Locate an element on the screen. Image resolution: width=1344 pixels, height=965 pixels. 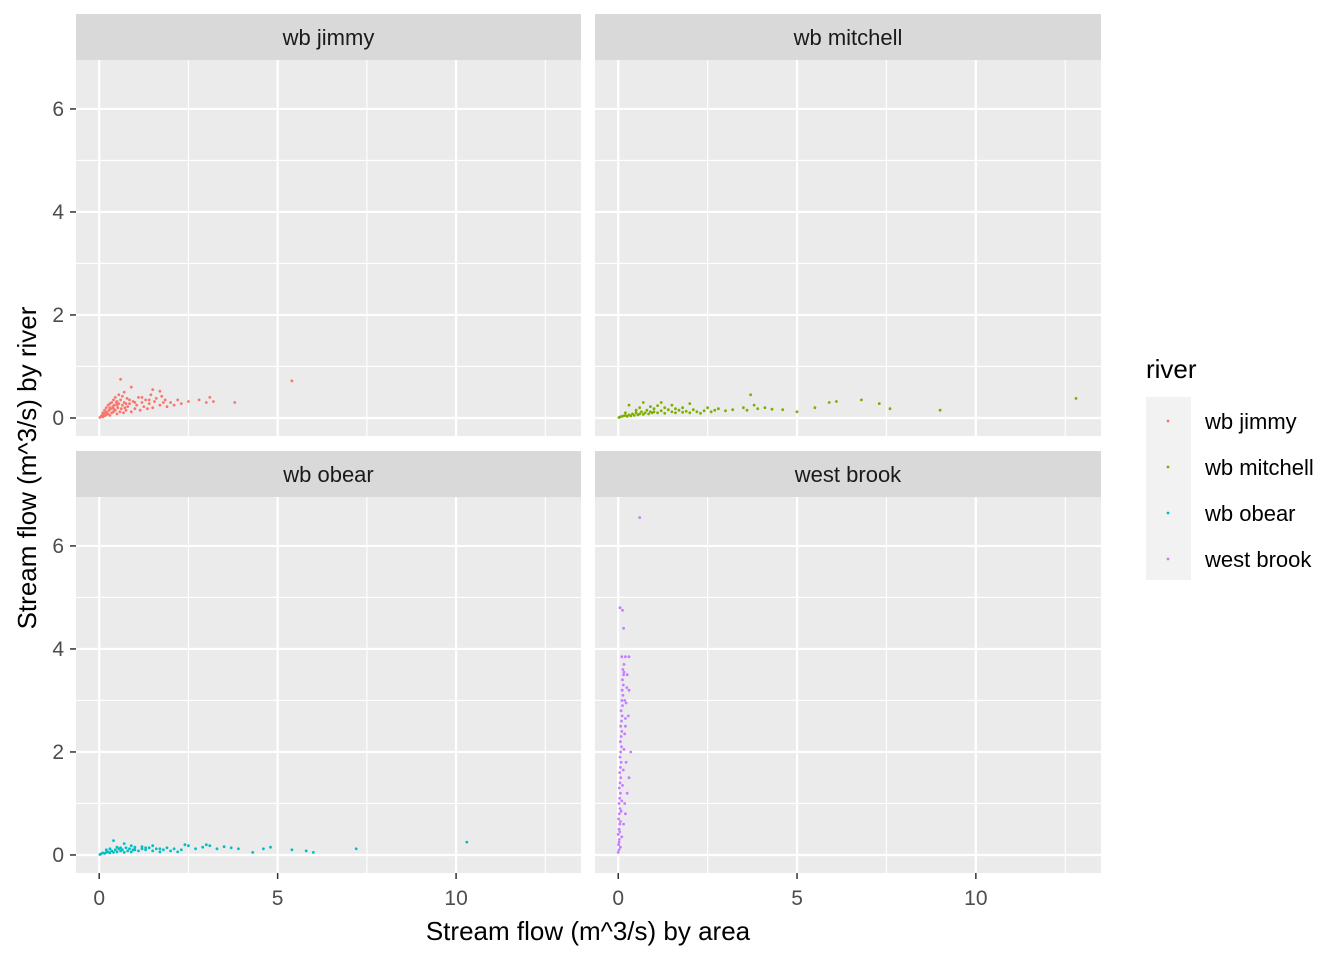
x-tick-label: 5 is located at coordinates (797, 898).